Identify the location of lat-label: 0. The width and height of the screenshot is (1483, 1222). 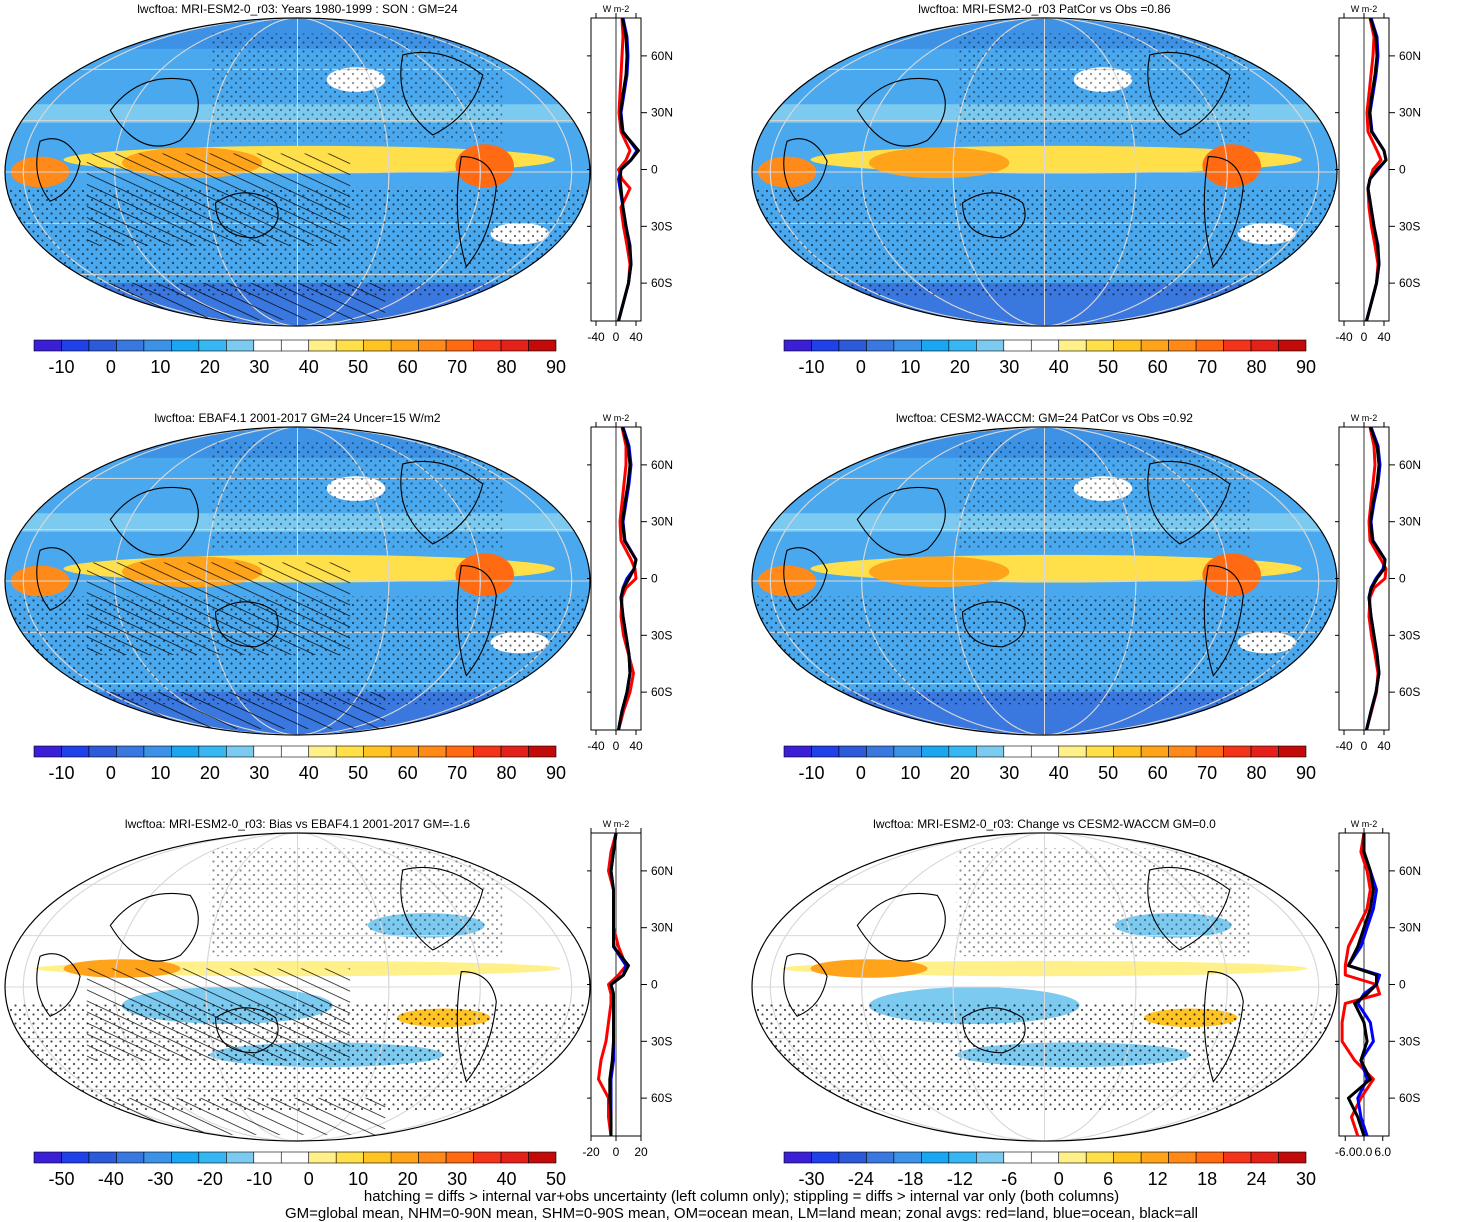
(654, 579).